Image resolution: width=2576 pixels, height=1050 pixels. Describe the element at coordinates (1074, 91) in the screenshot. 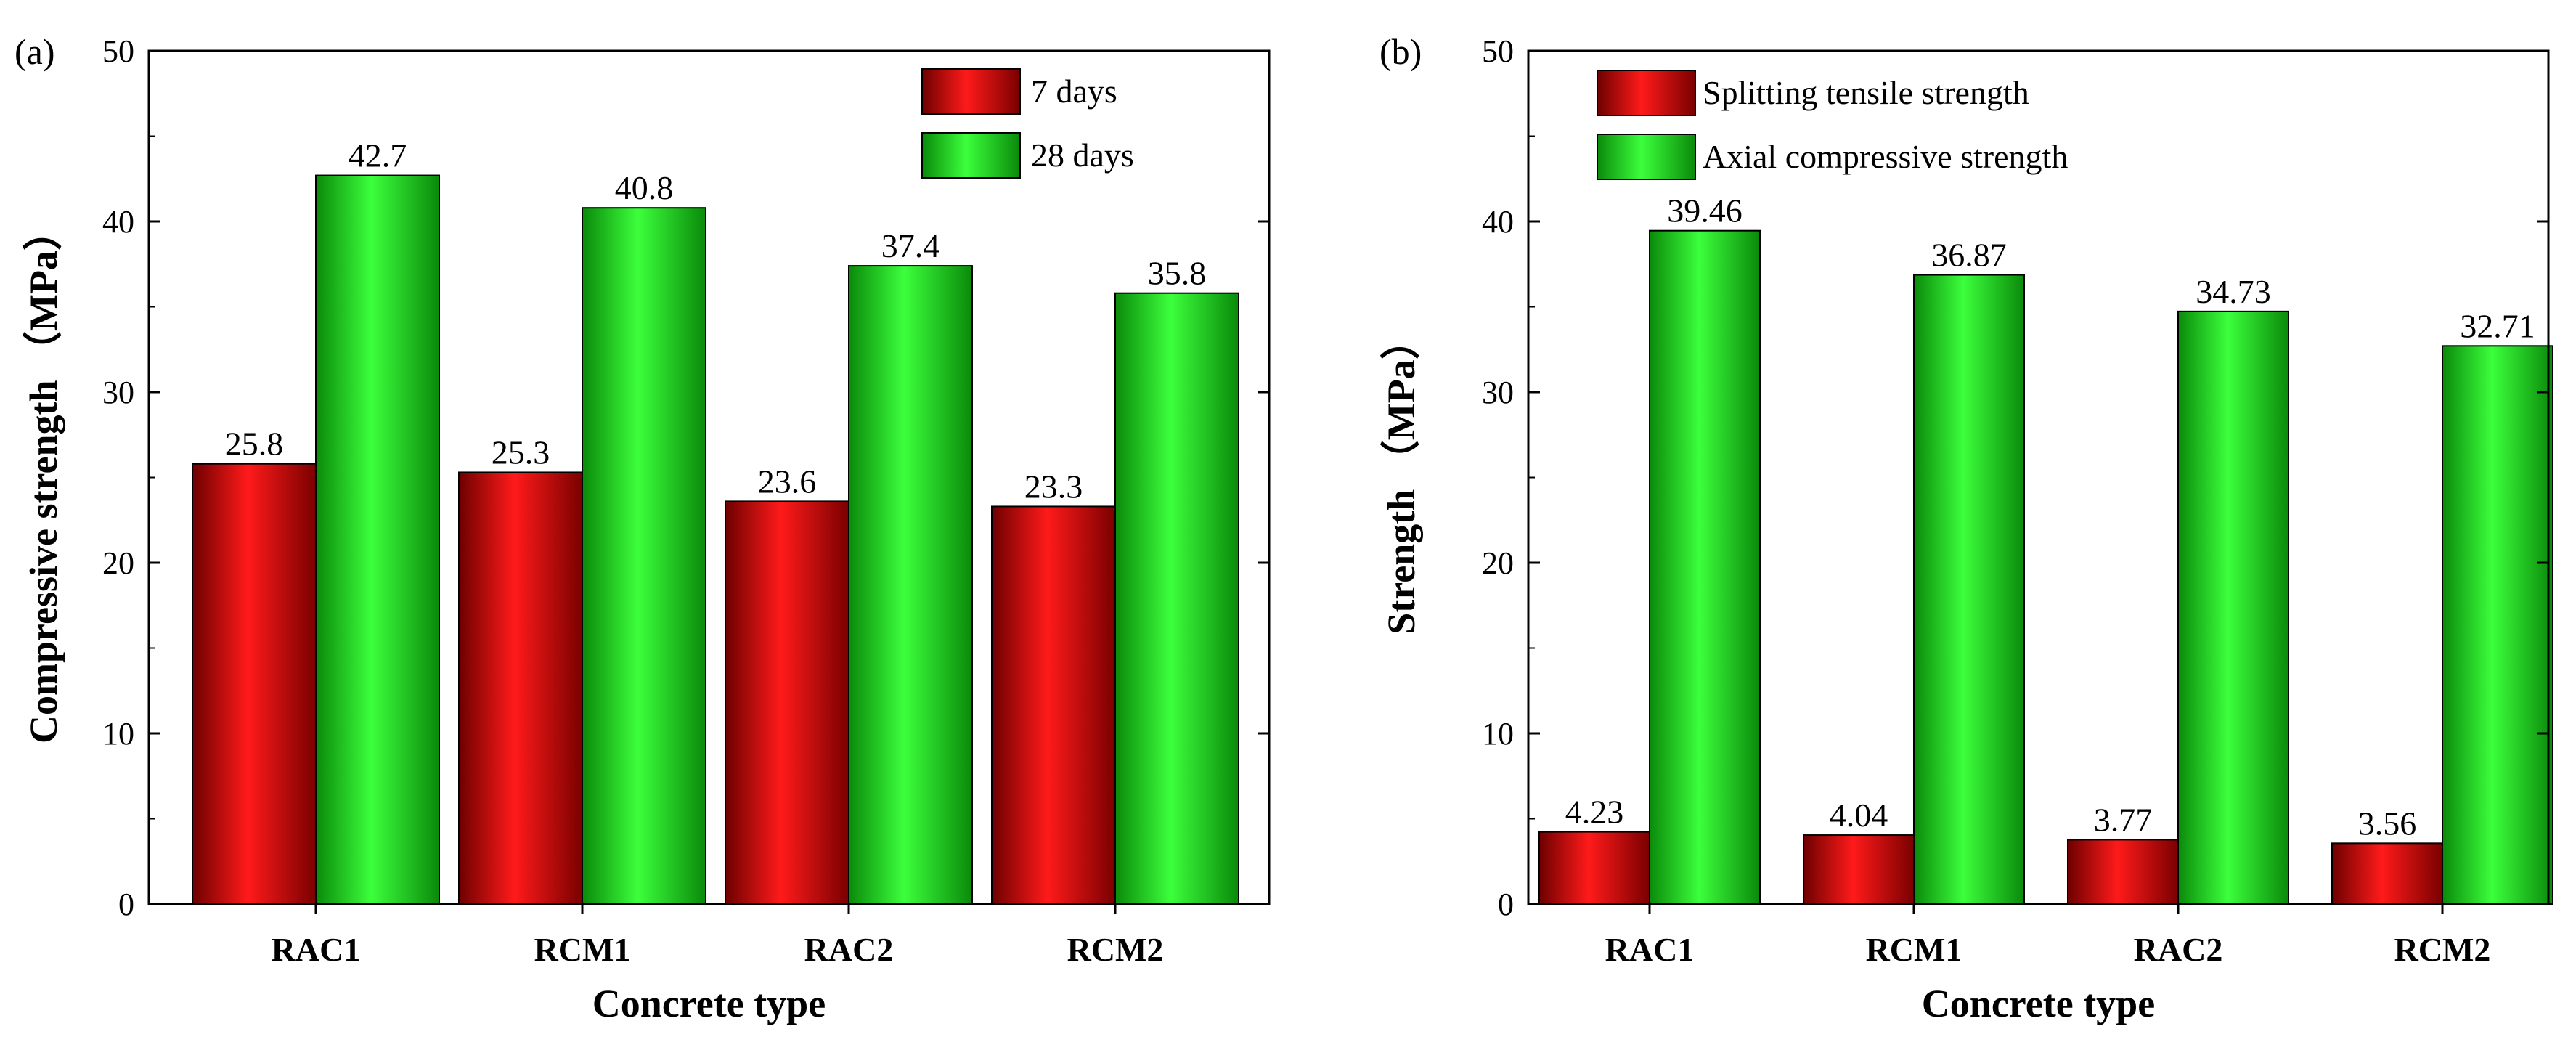

I see `legend-label-series-0: 7 days` at that location.